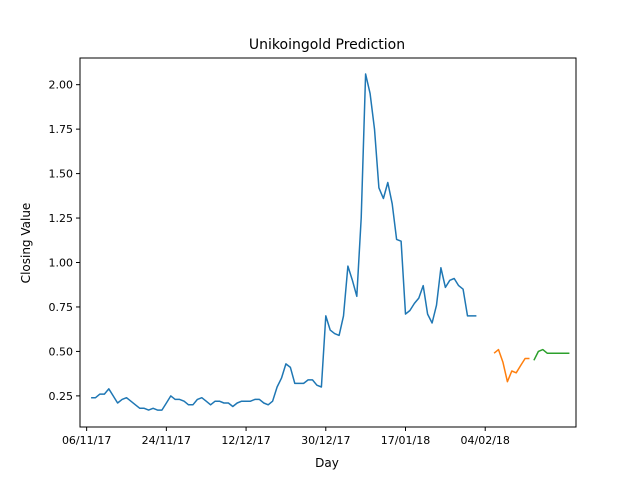  Describe the element at coordinates (405, 440) in the screenshot. I see `x-tick-label: 17/01/18` at that location.